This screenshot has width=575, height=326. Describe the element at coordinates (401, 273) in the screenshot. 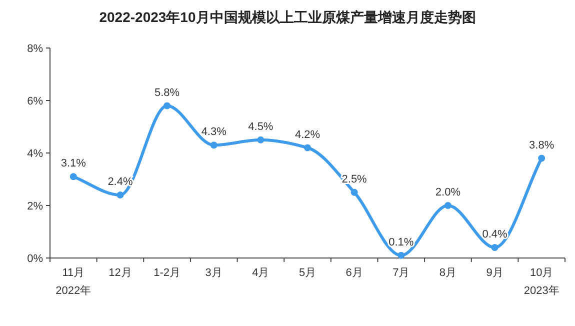

I see `x-tick-label: 7月` at that location.